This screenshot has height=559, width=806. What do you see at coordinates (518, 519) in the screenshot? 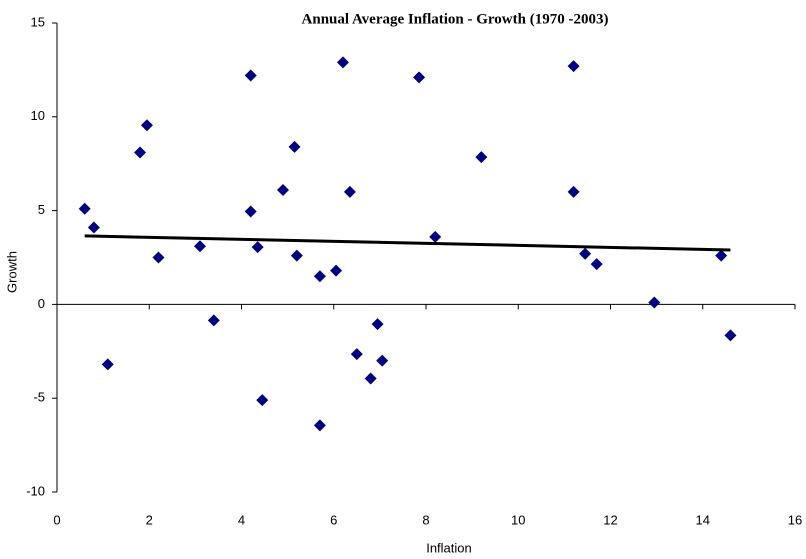
I see `x-tick-label: 10` at bounding box center [518, 519].